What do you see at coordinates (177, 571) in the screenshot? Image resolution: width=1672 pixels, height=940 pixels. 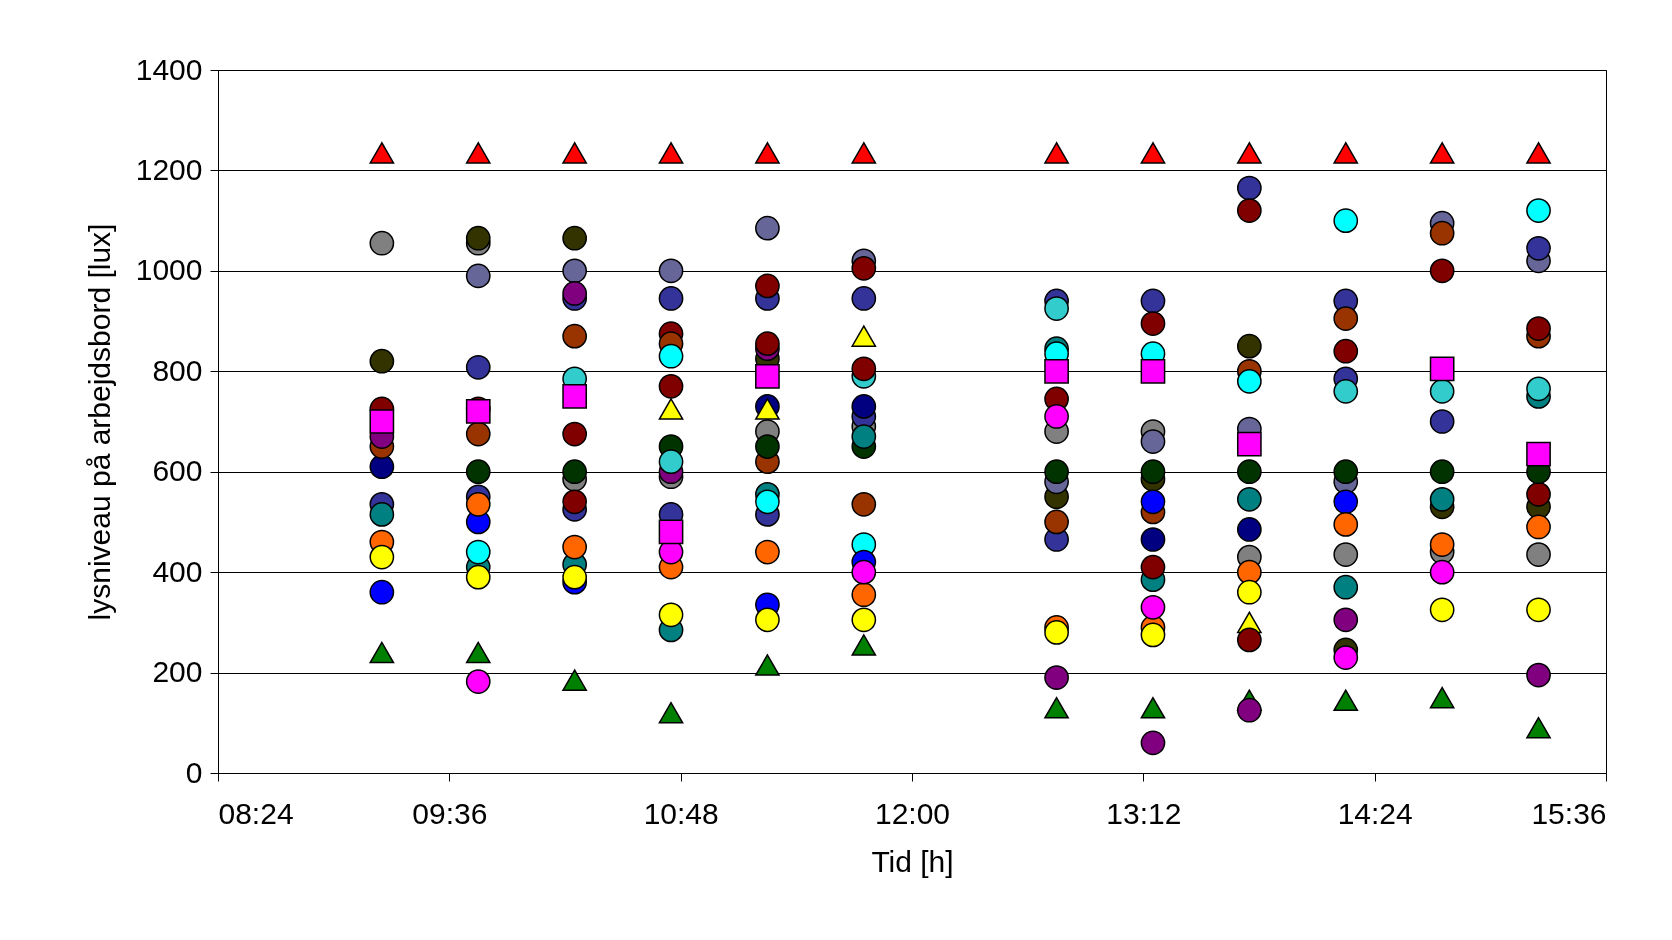 I see `y-tick-label: 400` at bounding box center [177, 571].